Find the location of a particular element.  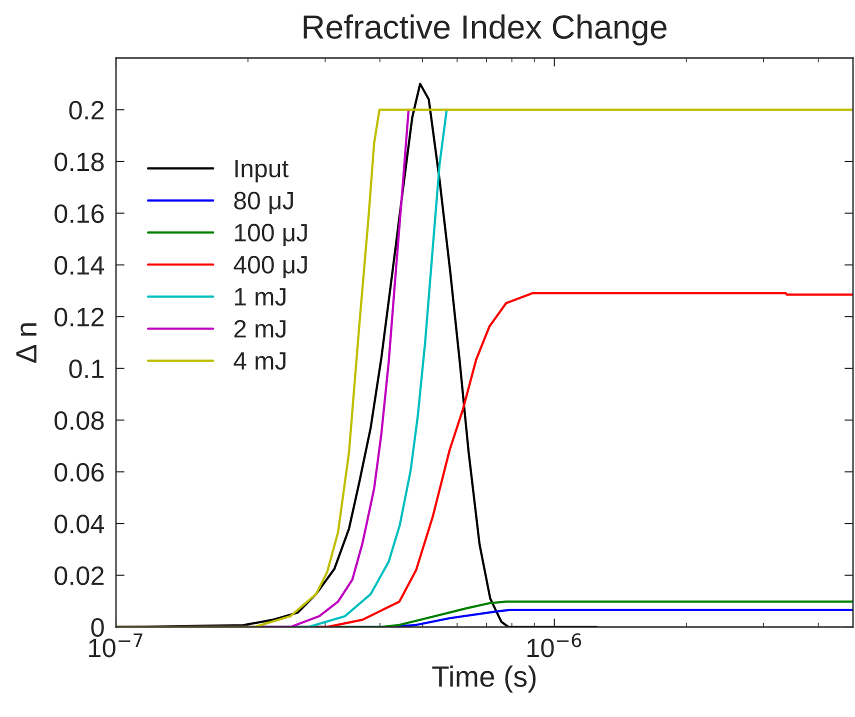

y-tick-label: 0.12 is located at coordinates (79, 317).